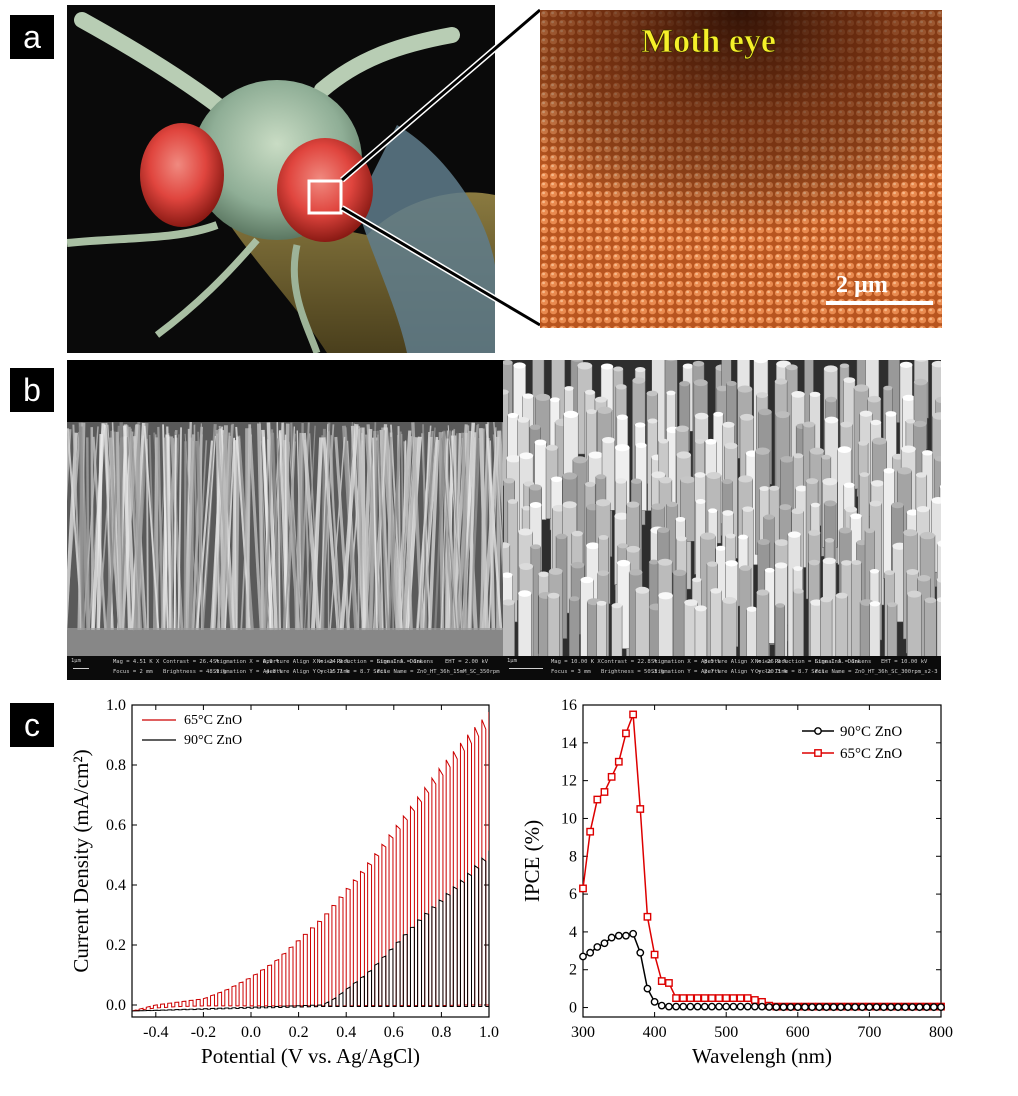 The width and height of the screenshot is (1018, 1096). Describe the element at coordinates (869, 1032) in the screenshot. I see `ipce-xtick-label: 700` at that location.